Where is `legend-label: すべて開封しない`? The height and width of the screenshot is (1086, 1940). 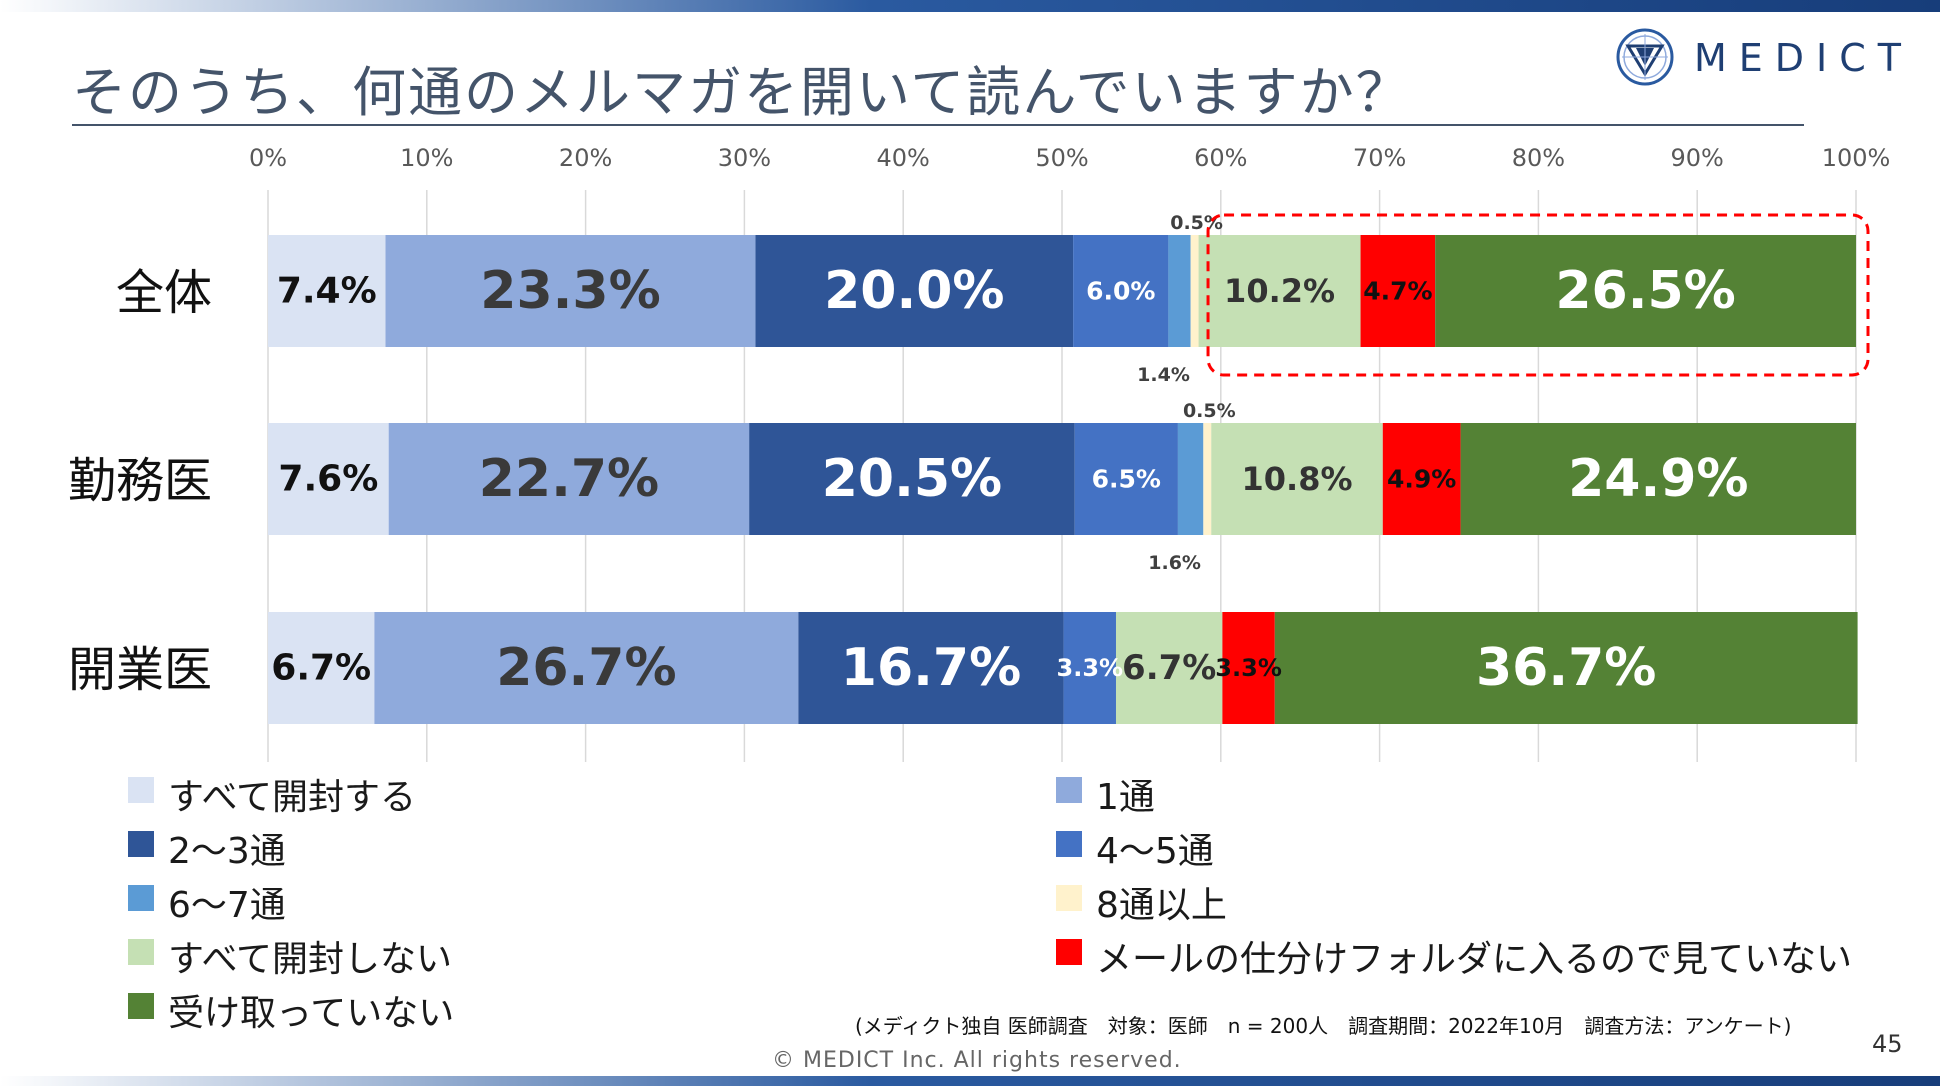 legend-label: すべて開封しない is located at coordinates (310, 959).